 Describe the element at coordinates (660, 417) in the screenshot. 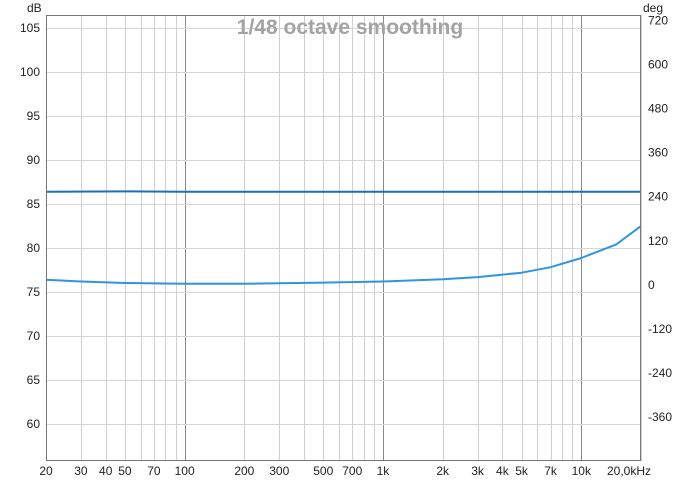

I see `y-right-tick-label: -360` at that location.